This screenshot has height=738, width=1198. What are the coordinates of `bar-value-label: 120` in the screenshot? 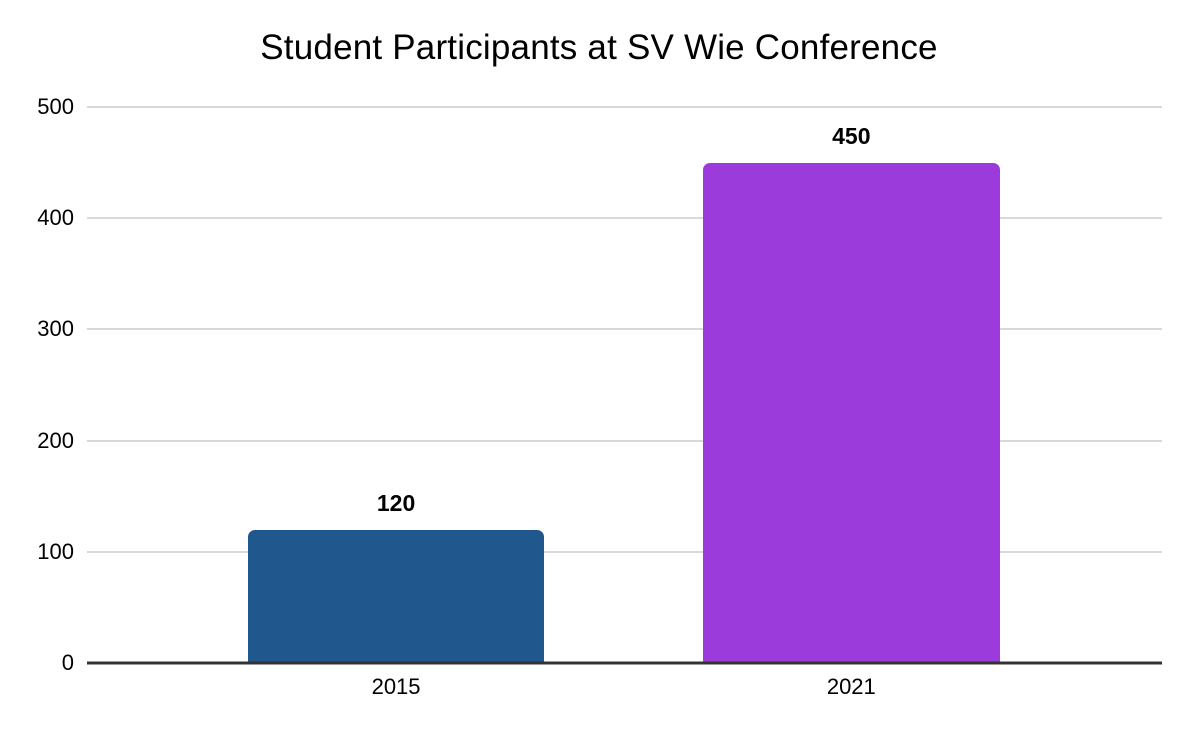 It's located at (396, 502).